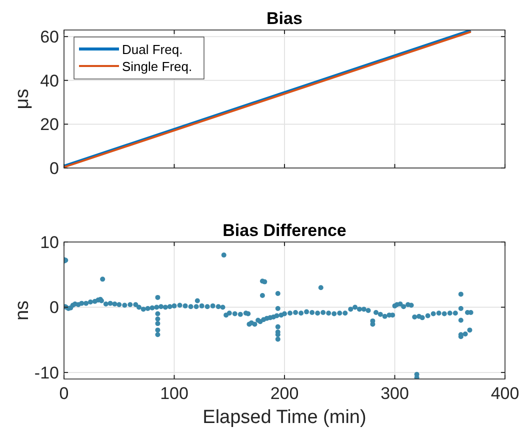 The height and width of the screenshot is (438, 529). I want to click on x-tick-label: 400, so click(505, 393).